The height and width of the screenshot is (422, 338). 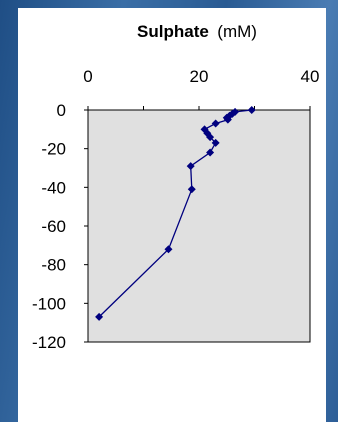 I want to click on chart-title: Sulphate (mM), so click(x=197, y=31).